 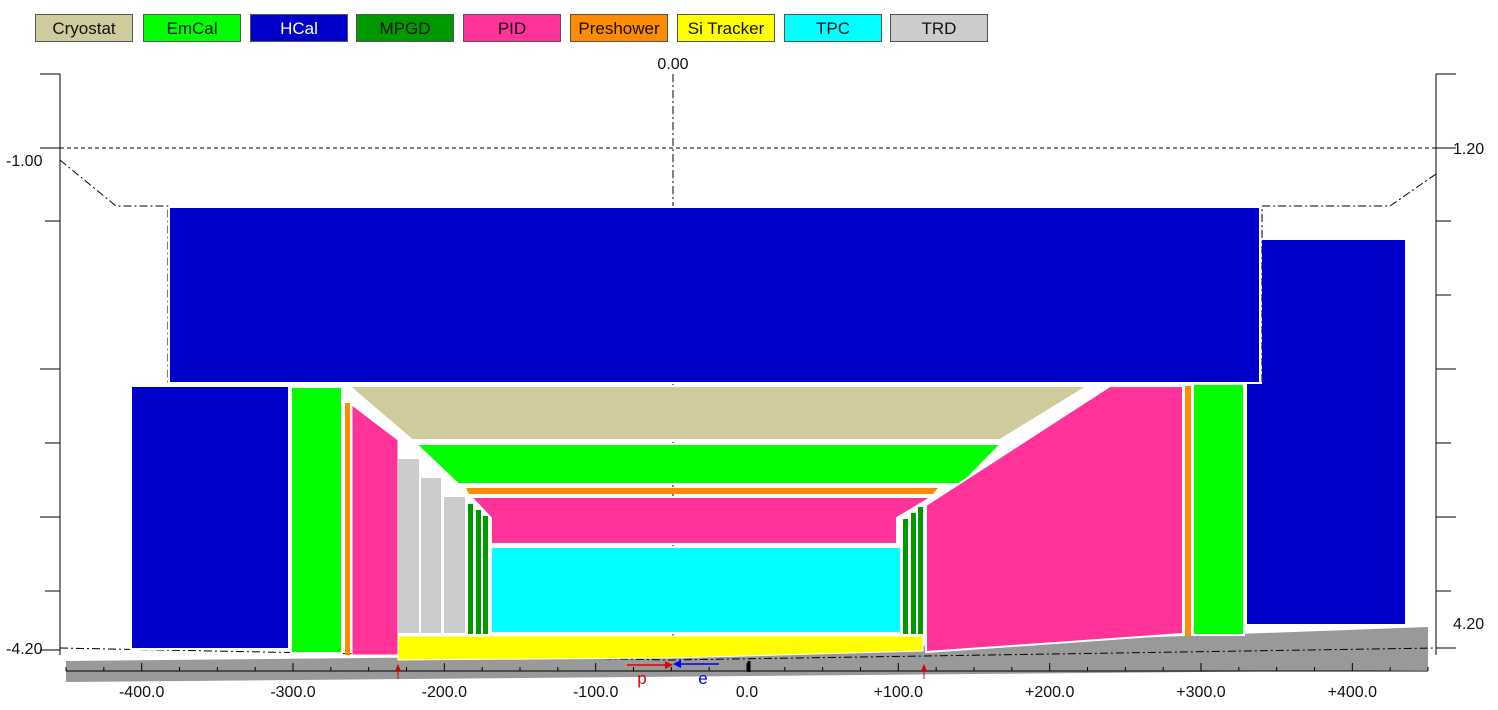 What do you see at coordinates (708, 464) in the screenshot?
I see `emcal-barrel` at bounding box center [708, 464].